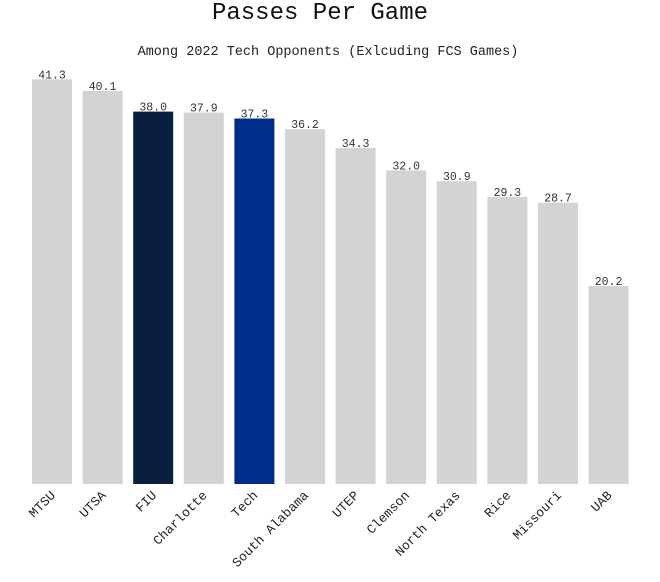 The image size is (660, 582). What do you see at coordinates (507, 340) in the screenshot?
I see `bar-rice` at bounding box center [507, 340].